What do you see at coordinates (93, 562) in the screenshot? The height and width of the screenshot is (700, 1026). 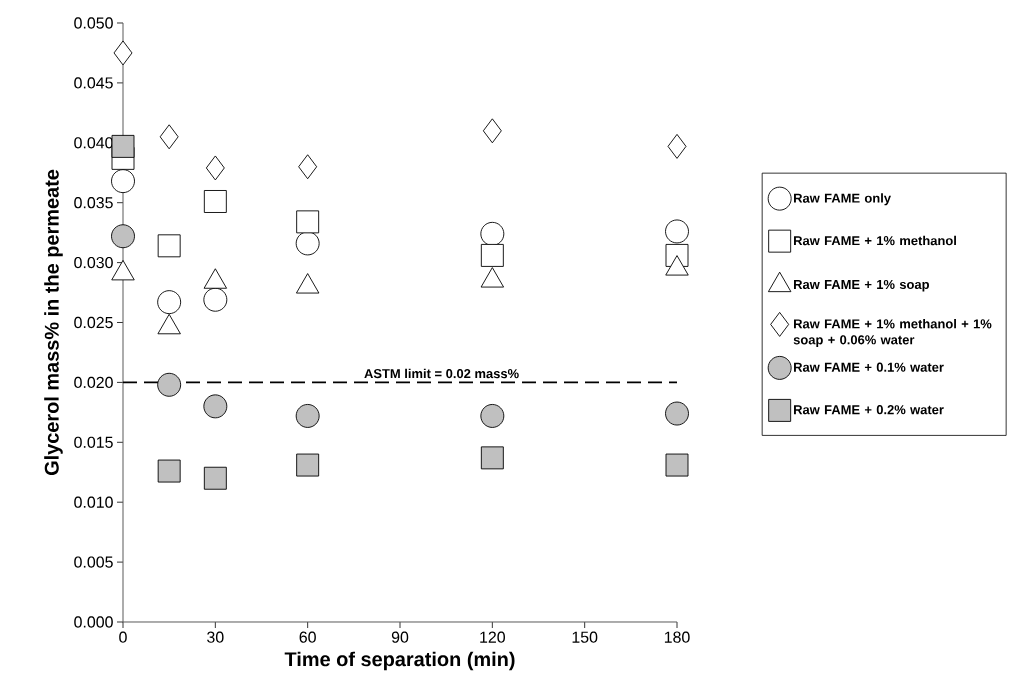 I see `y-tick-label: 0.005` at bounding box center [93, 562].